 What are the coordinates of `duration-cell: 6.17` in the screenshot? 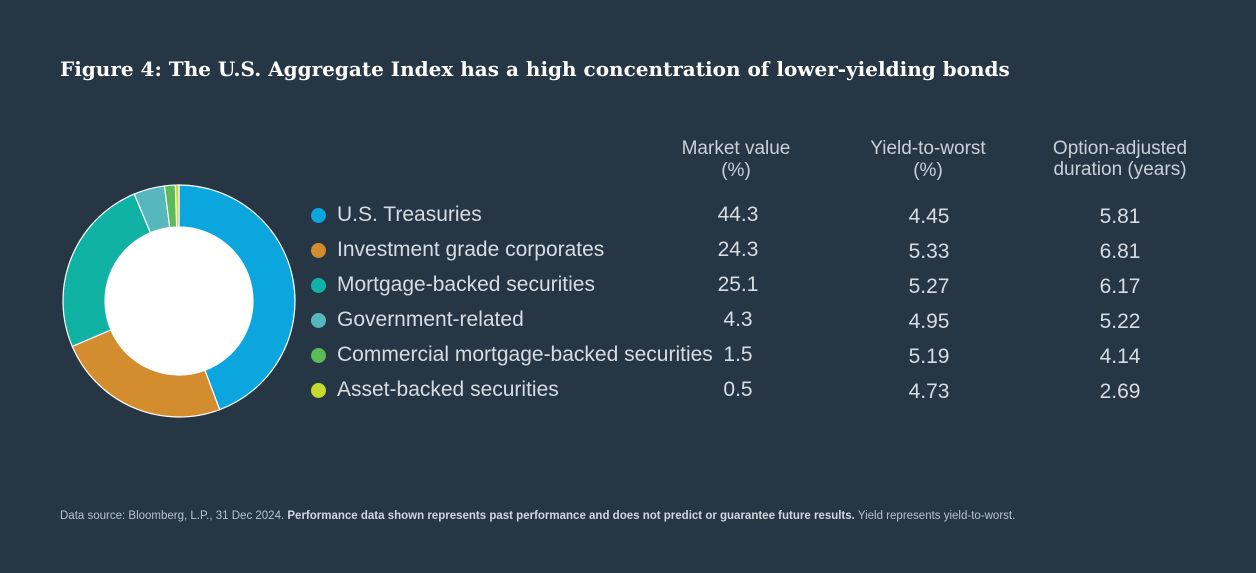 It's located at (1120, 286).